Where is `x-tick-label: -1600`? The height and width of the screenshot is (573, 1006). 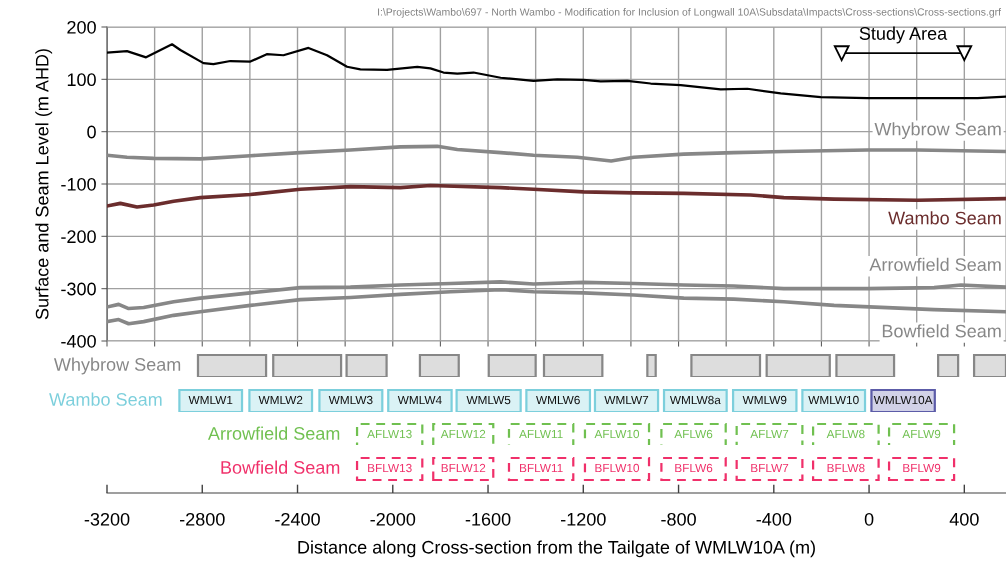 x-tick-label: -1600 is located at coordinates (488, 519).